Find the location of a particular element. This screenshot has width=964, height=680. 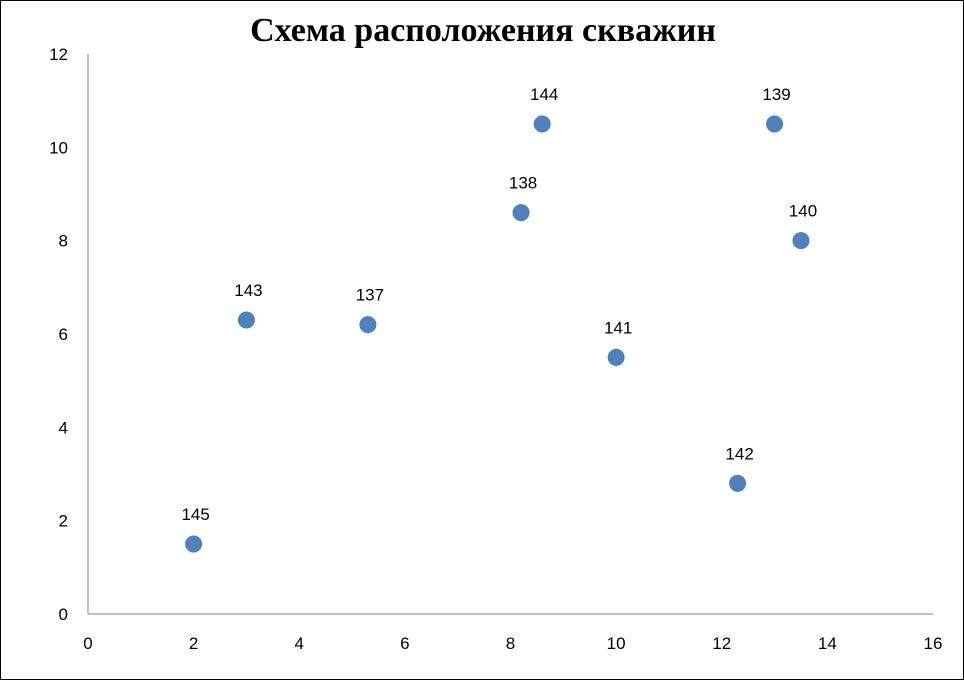

x-tick-label: 8 is located at coordinates (510, 643).